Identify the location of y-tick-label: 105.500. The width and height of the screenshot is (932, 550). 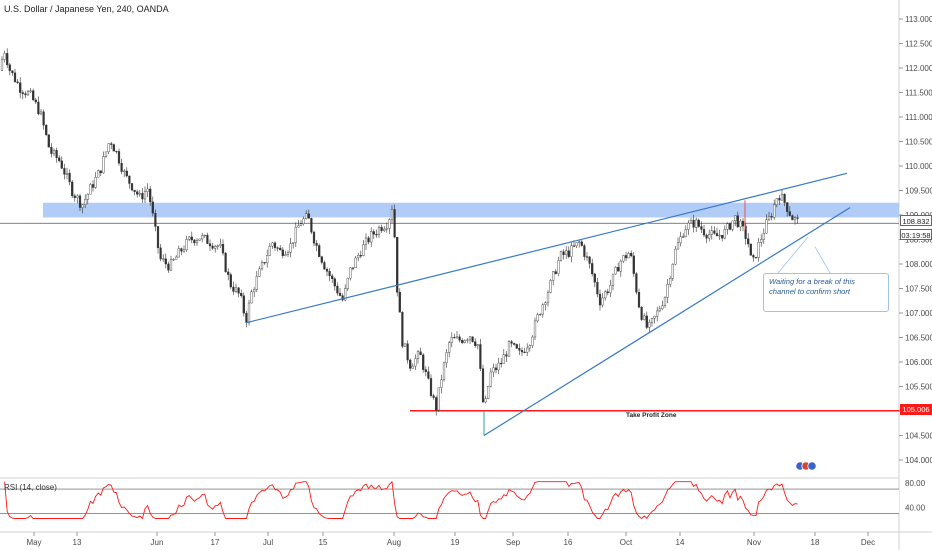
(918, 387).